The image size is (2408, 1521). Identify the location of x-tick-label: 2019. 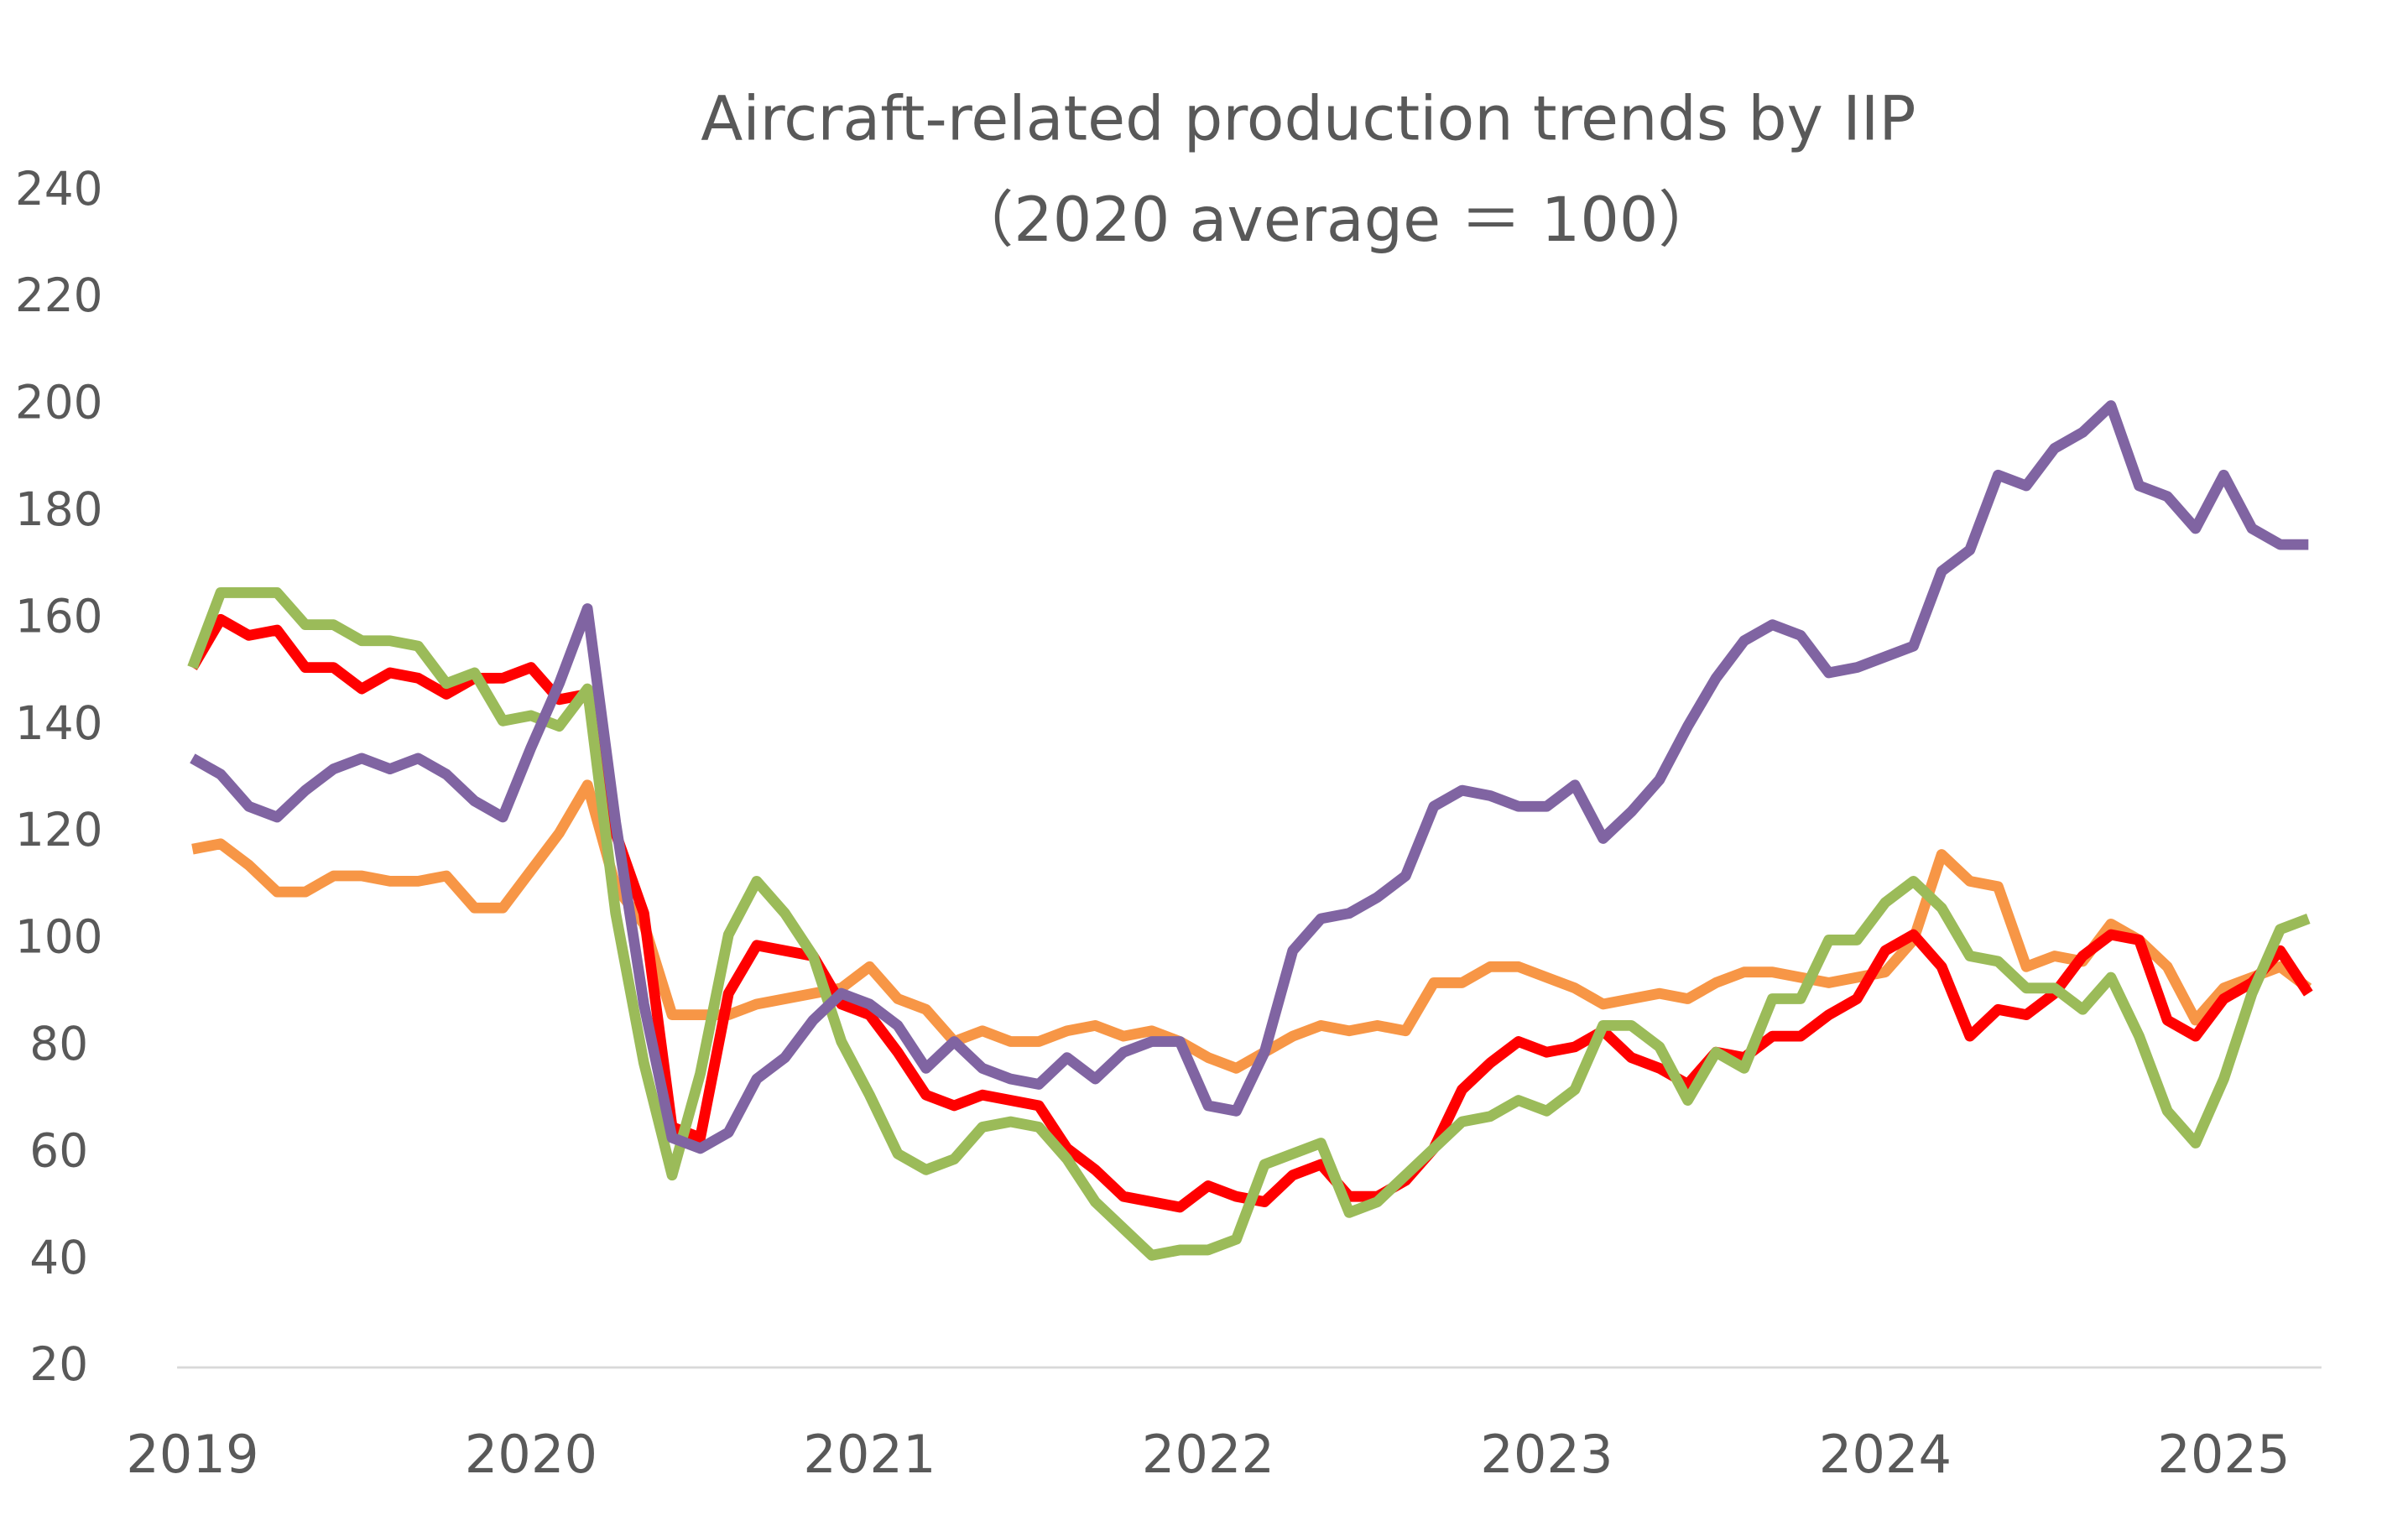
(192, 1455).